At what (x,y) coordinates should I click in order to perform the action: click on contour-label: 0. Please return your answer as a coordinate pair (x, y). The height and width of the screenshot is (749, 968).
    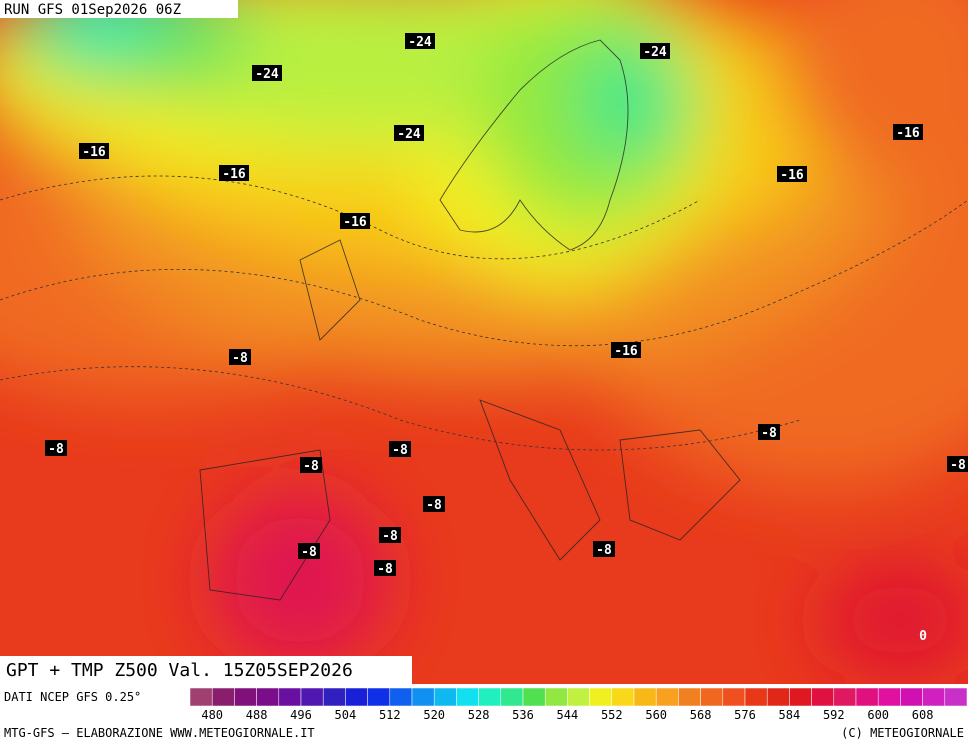
    Looking at the image, I should click on (923, 636).